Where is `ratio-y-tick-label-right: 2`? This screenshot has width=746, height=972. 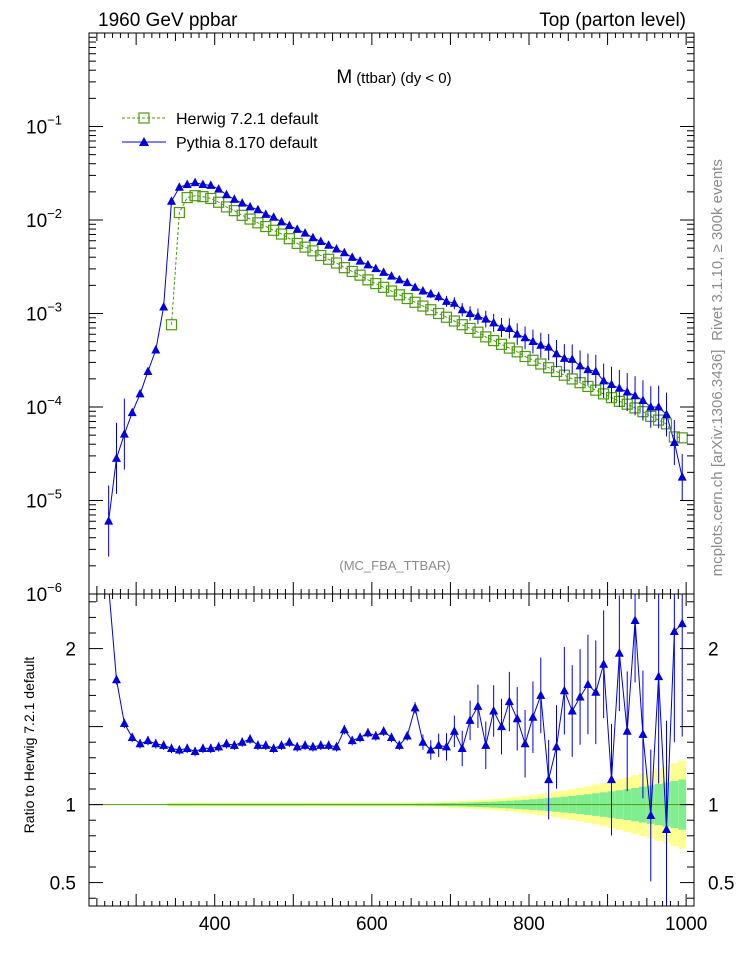
ratio-y-tick-label-right: 2 is located at coordinates (713, 650).